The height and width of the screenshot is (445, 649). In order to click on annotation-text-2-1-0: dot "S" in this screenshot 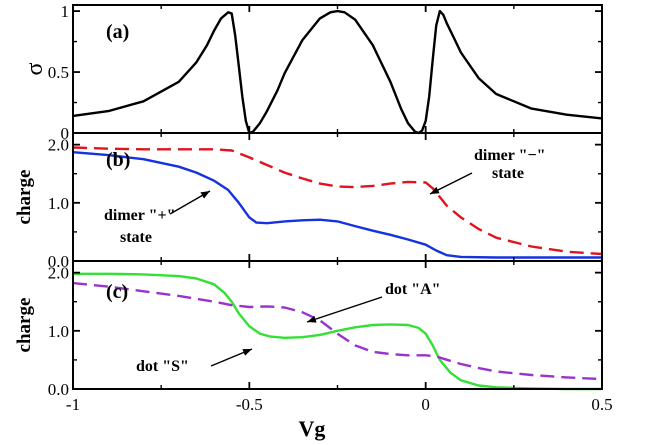, I will do `click(162, 366)`.